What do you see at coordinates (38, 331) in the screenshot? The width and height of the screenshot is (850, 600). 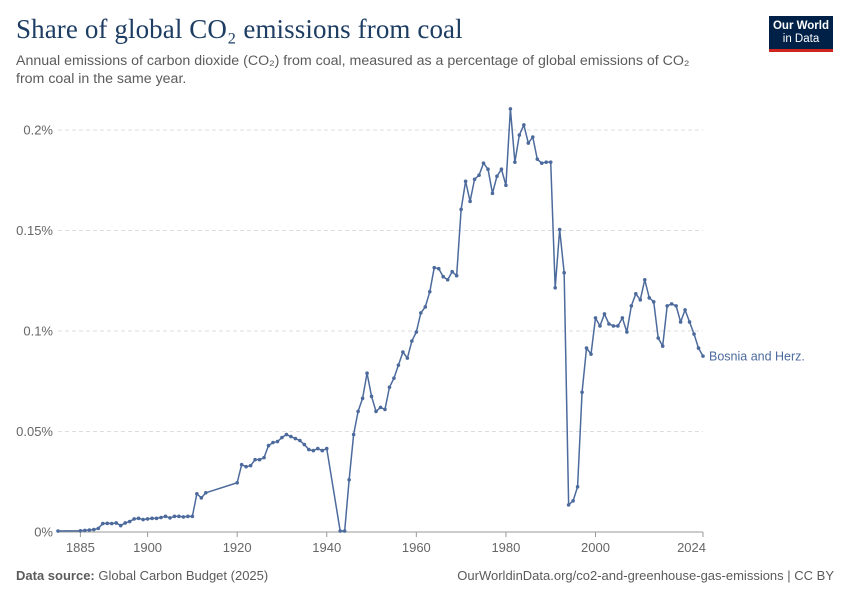 I see `y-tick-label: 0.1%` at bounding box center [38, 331].